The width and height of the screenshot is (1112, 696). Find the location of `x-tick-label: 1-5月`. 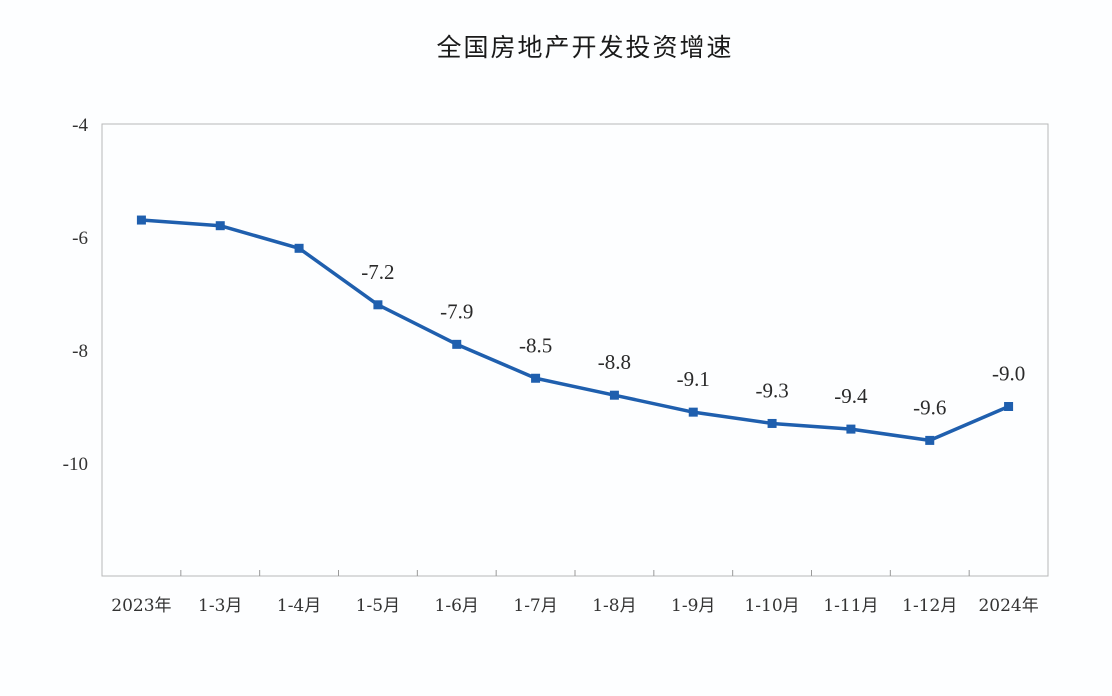

x-tick-label: 1-5月 is located at coordinates (378, 606).